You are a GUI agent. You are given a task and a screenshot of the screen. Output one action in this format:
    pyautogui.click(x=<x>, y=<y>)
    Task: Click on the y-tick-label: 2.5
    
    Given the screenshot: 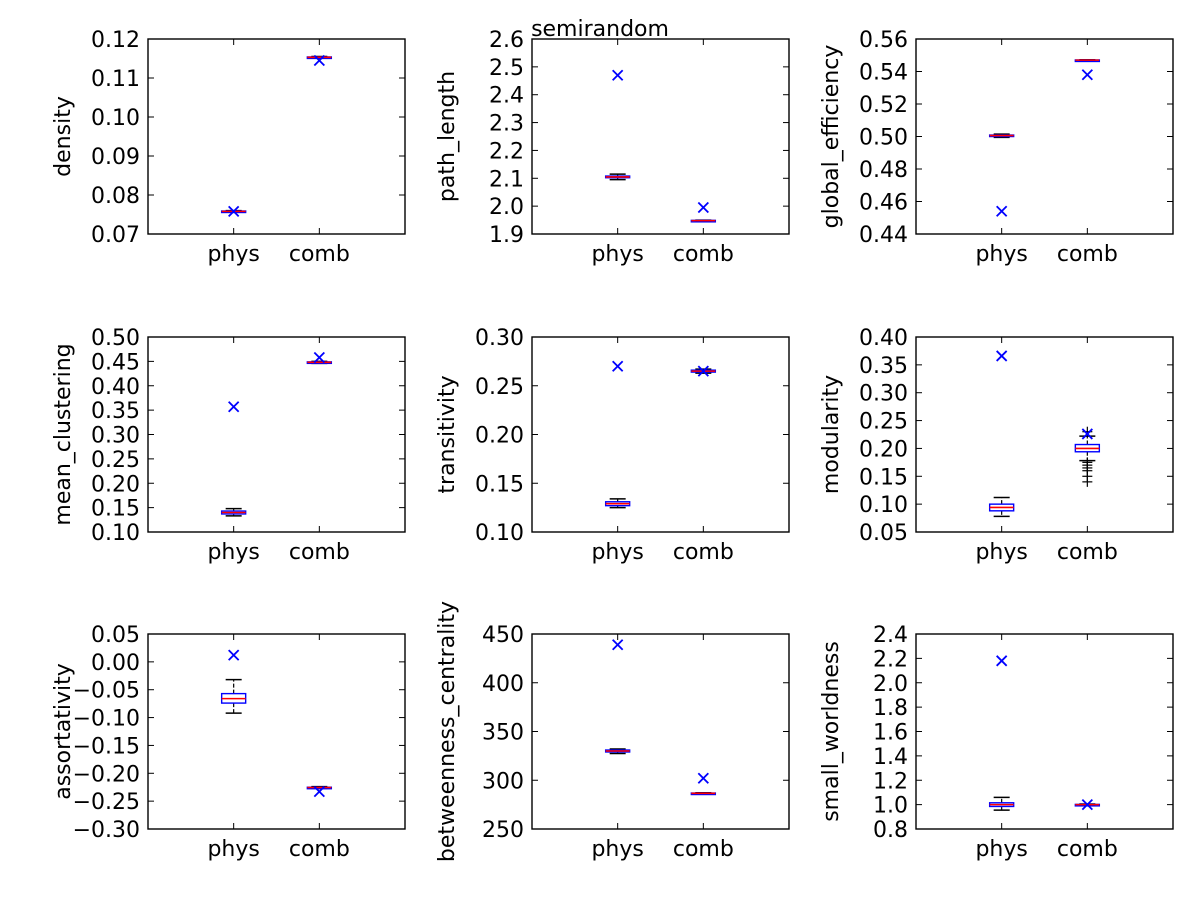 What is the action you would take?
    pyautogui.click(x=506, y=68)
    